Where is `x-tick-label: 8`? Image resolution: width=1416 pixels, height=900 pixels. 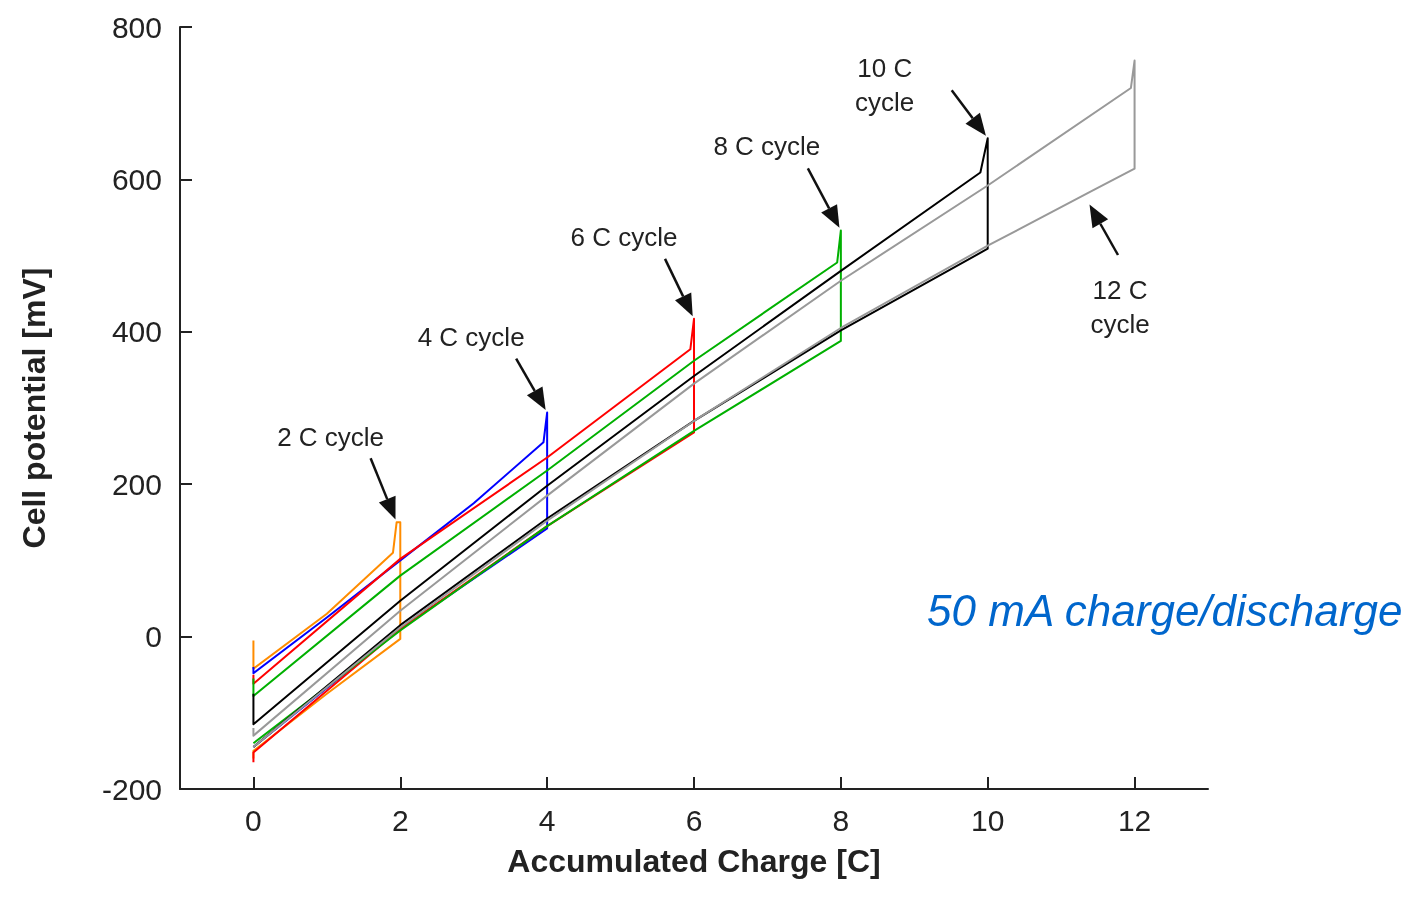 x-tick-label: 8 is located at coordinates (841, 820).